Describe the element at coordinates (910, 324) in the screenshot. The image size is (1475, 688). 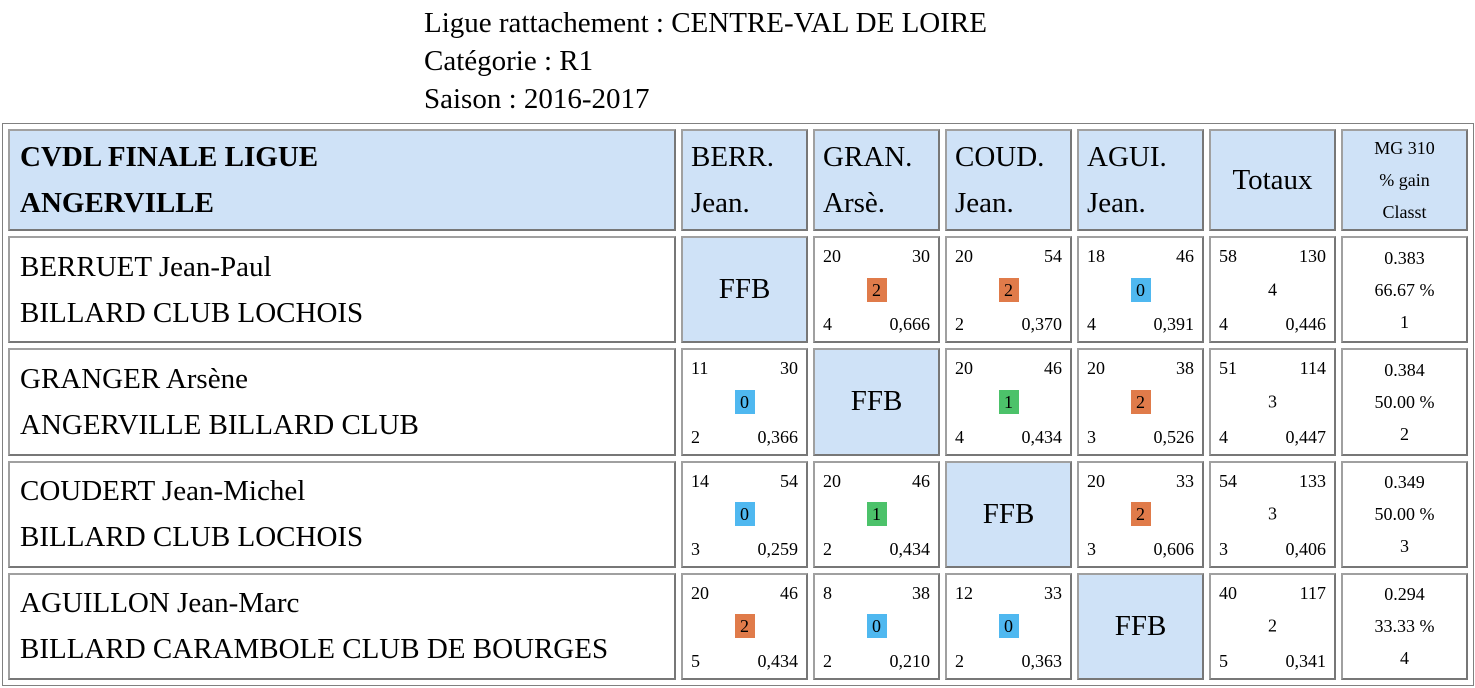
I see `match-average: 0,666` at that location.